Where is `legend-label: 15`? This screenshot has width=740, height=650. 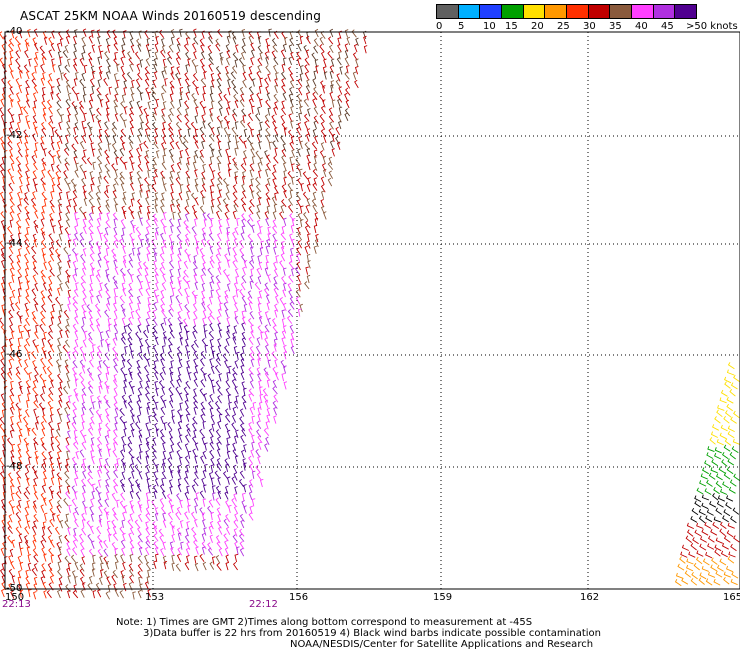 legend-label: 15 is located at coordinates (511, 26).